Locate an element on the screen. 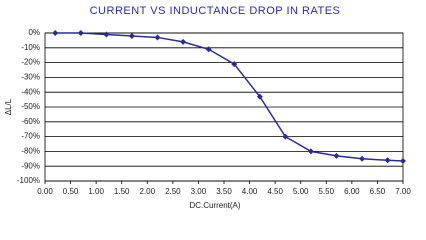 The image size is (426, 240). y-tick-label: -80% is located at coordinates (30, 151).